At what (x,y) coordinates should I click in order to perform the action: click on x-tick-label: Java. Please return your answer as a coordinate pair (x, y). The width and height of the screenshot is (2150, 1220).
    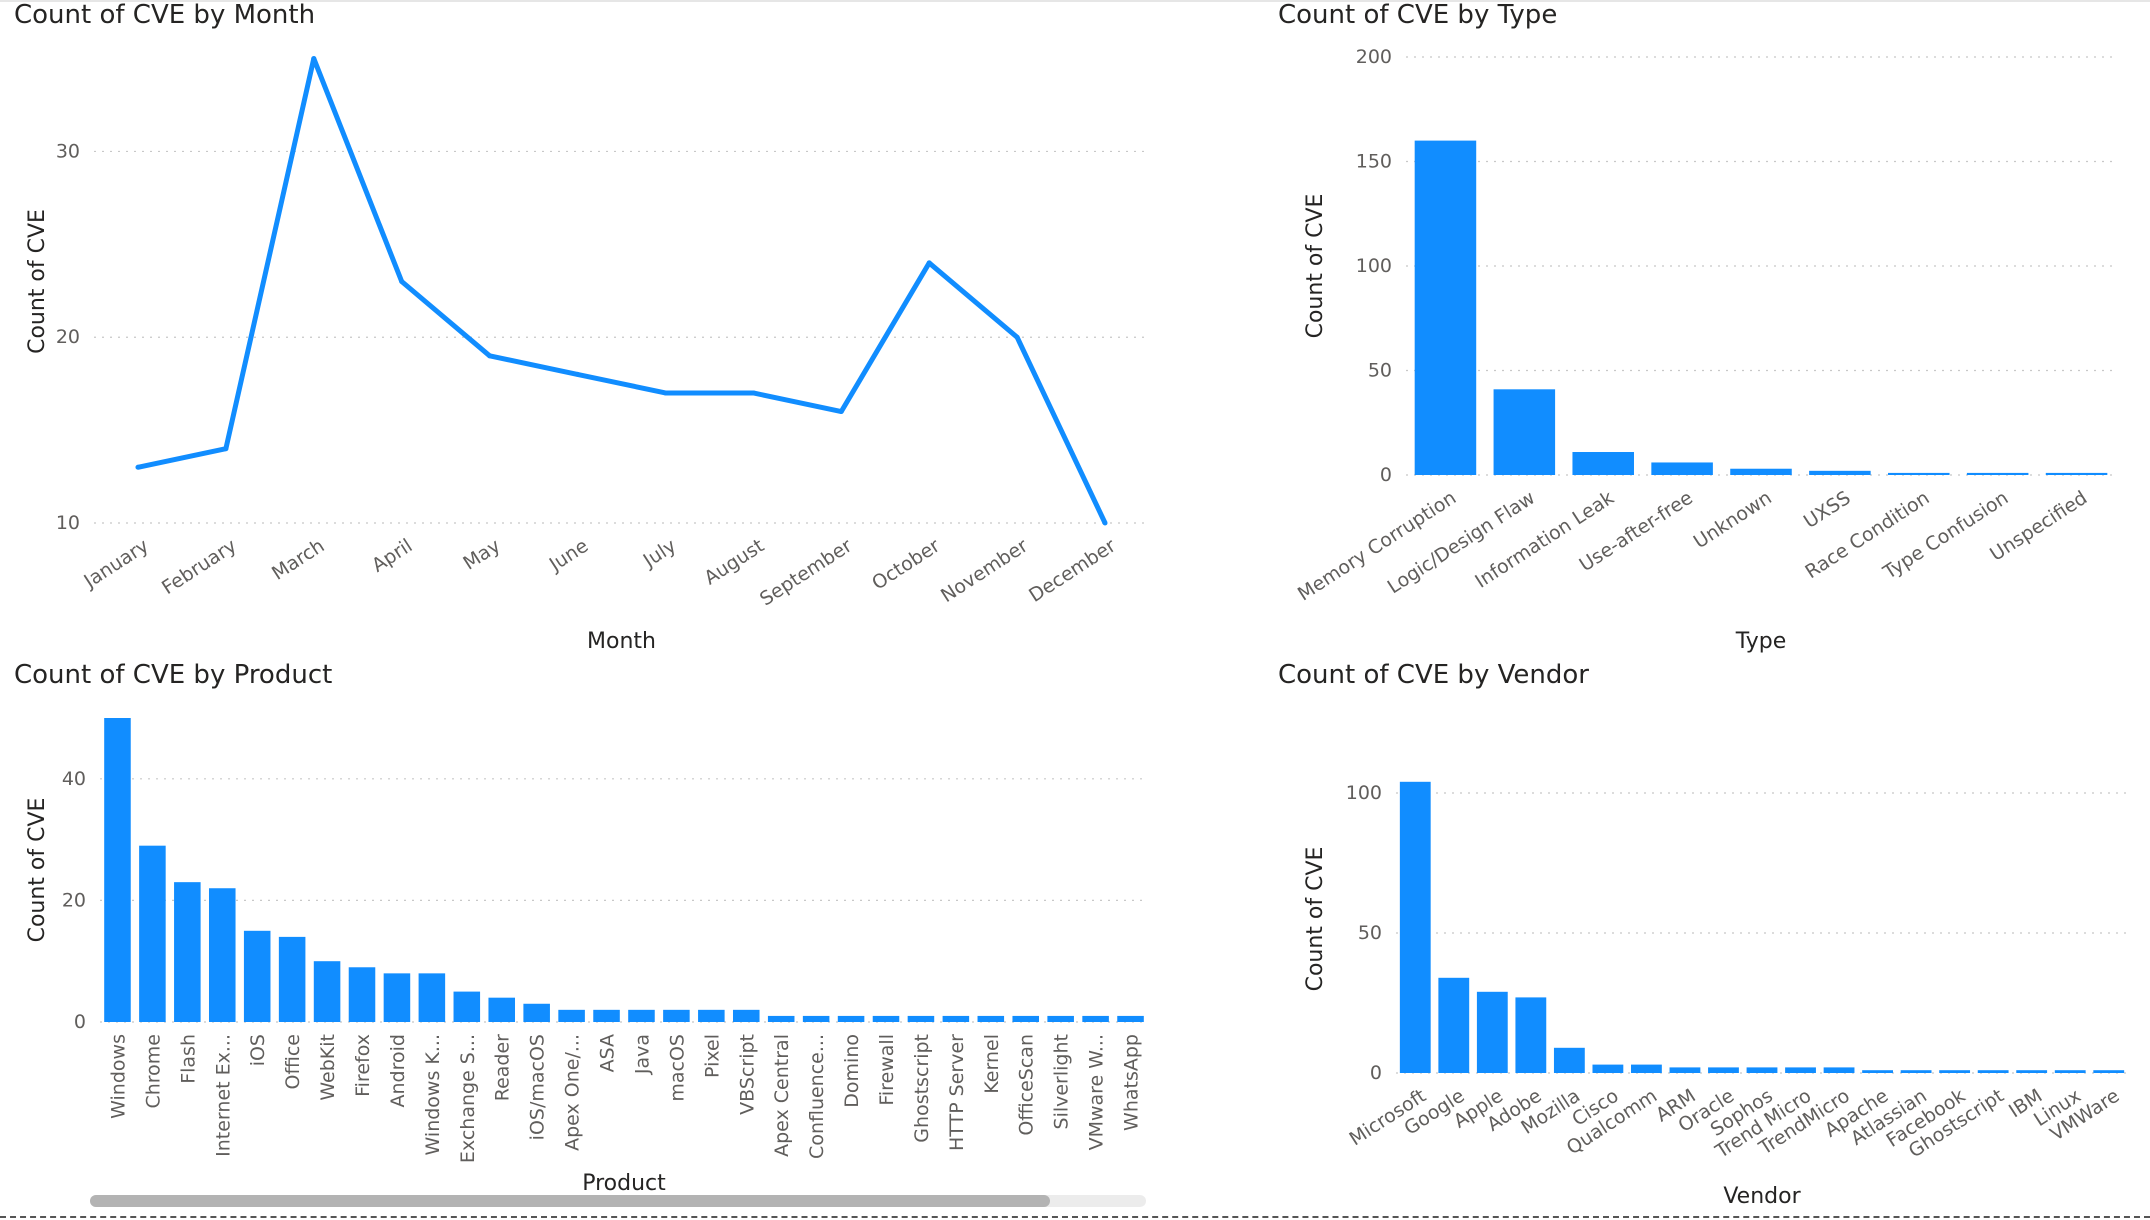
    Looking at the image, I should click on (642, 1054).